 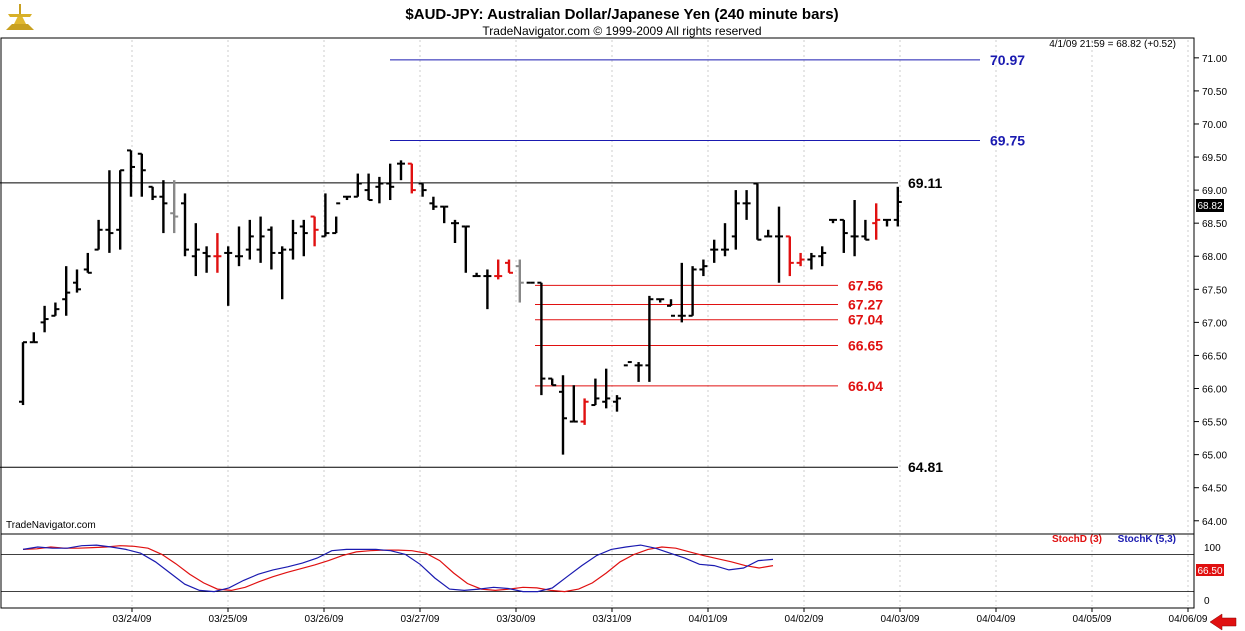 What do you see at coordinates (1188, 619) in the screenshot?
I see `x-tick-label: 04/06/09` at bounding box center [1188, 619].